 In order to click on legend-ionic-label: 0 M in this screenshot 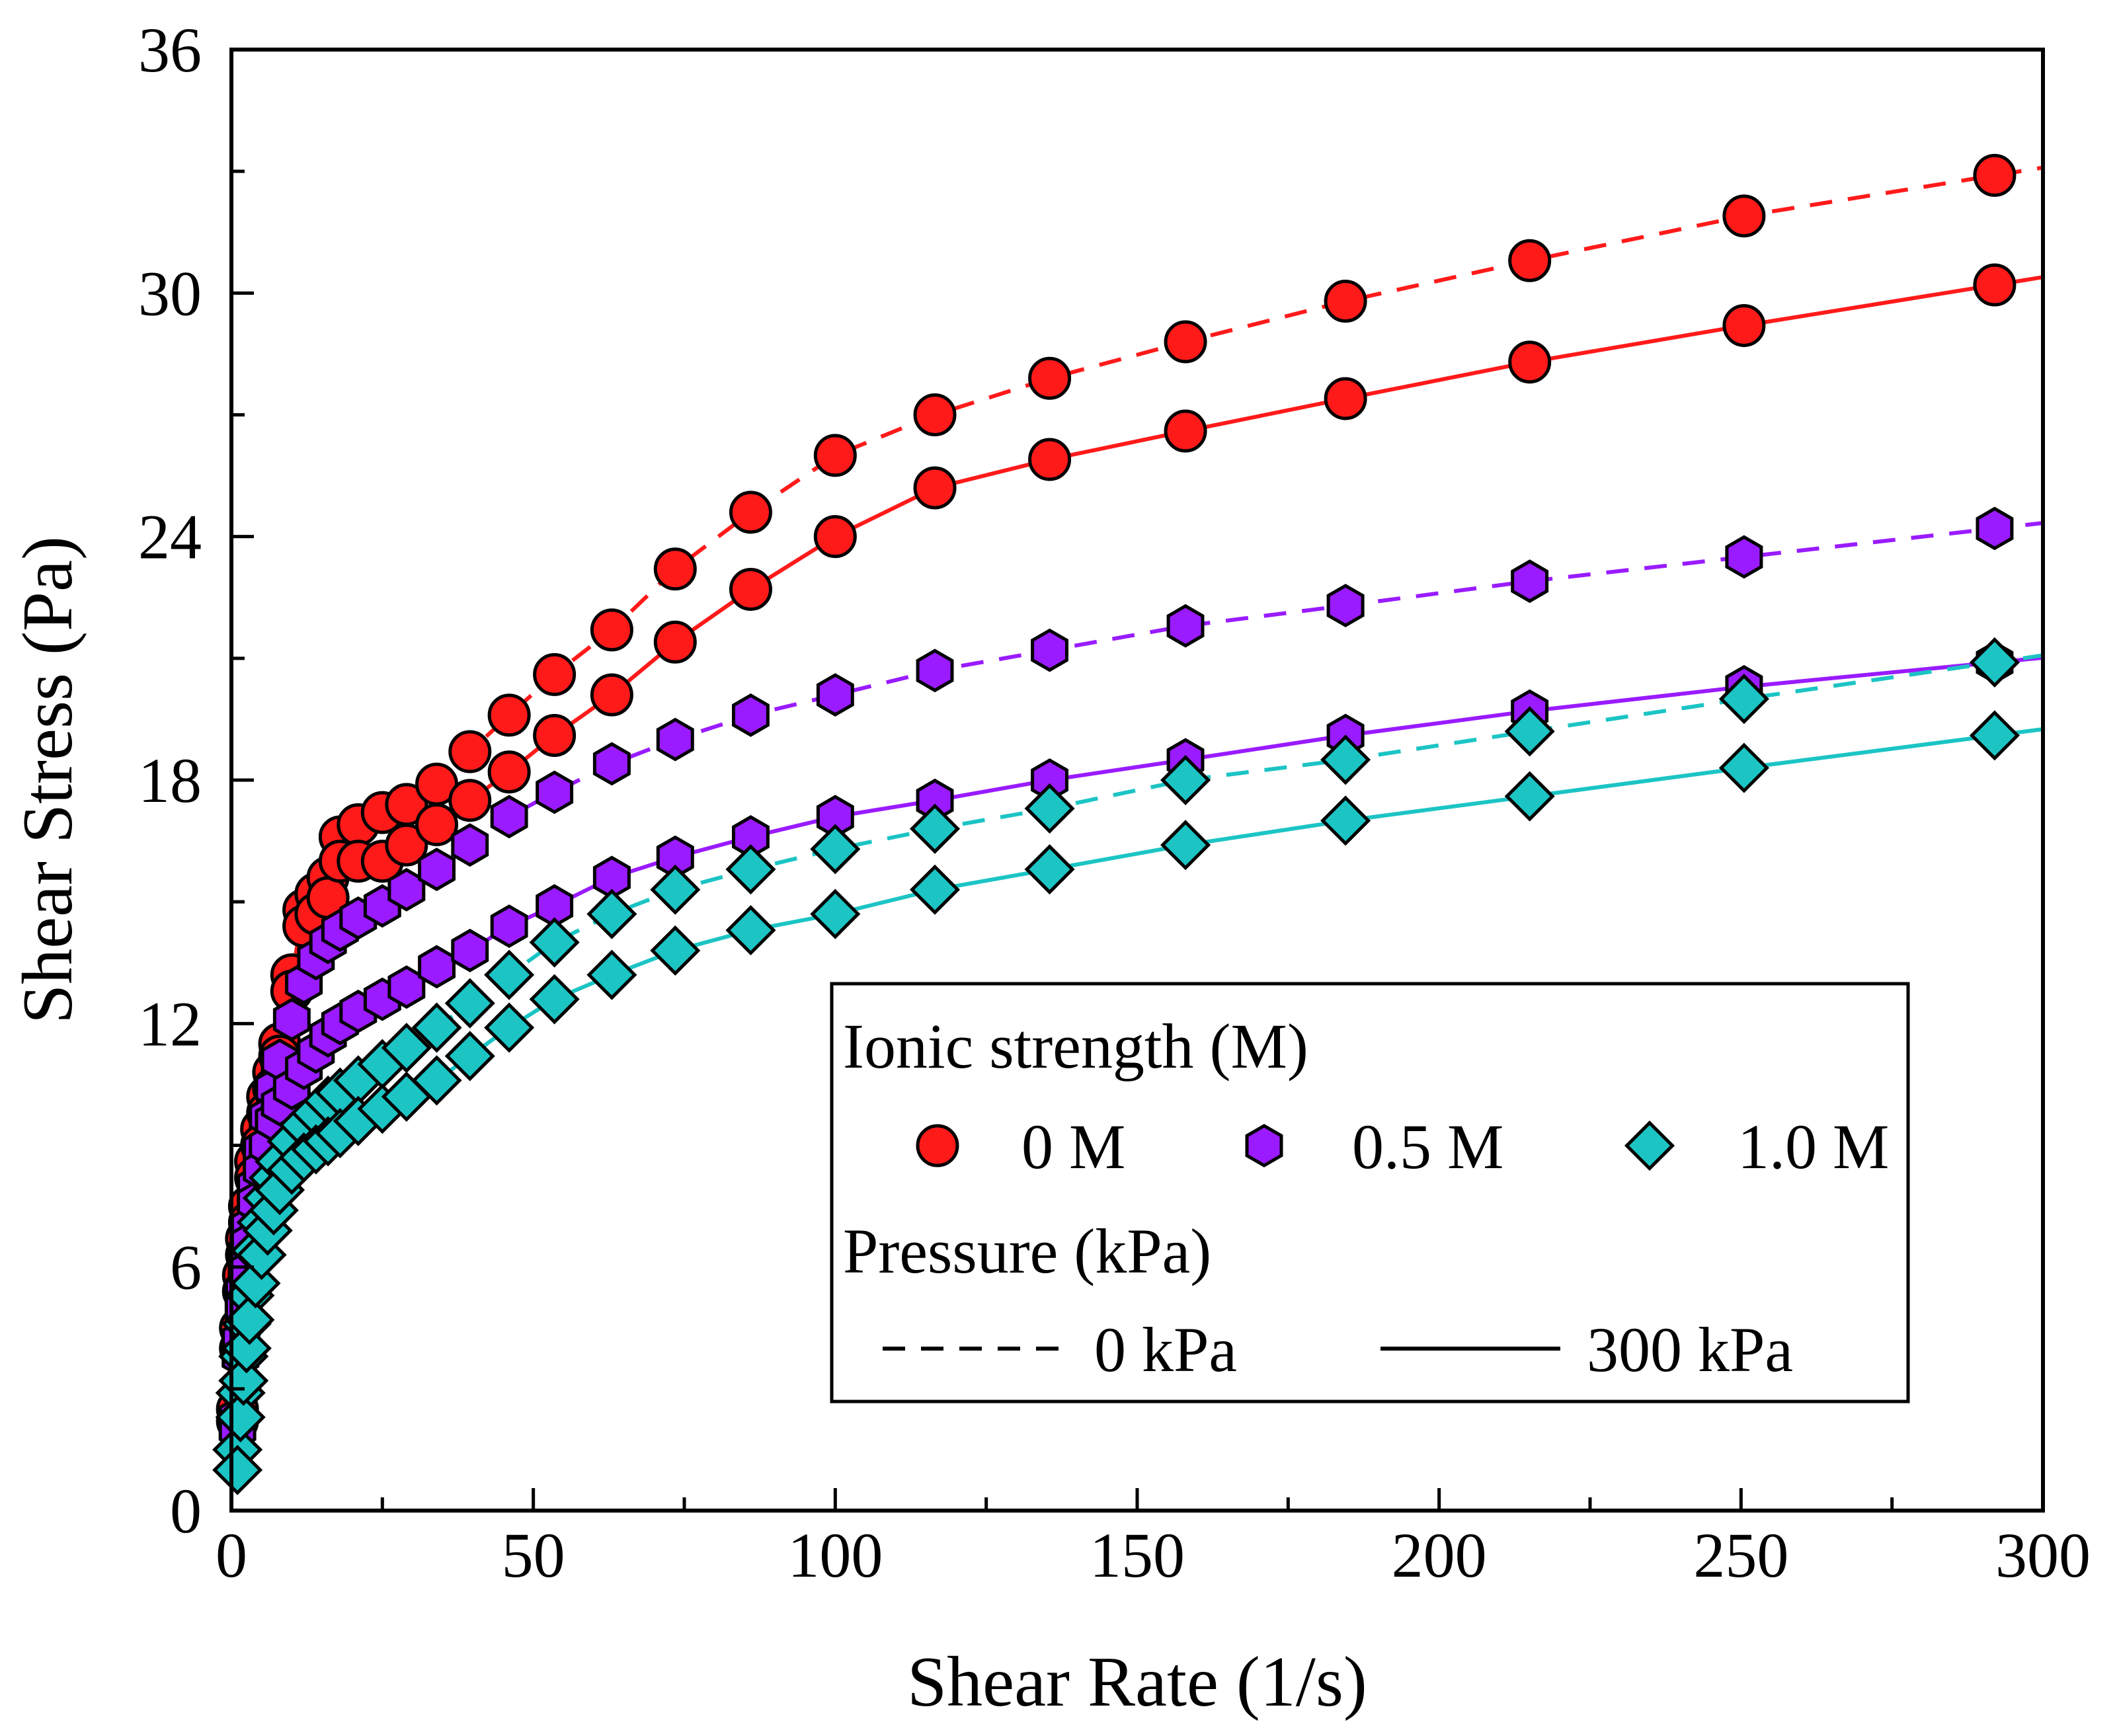, I will do `click(1073, 1147)`.